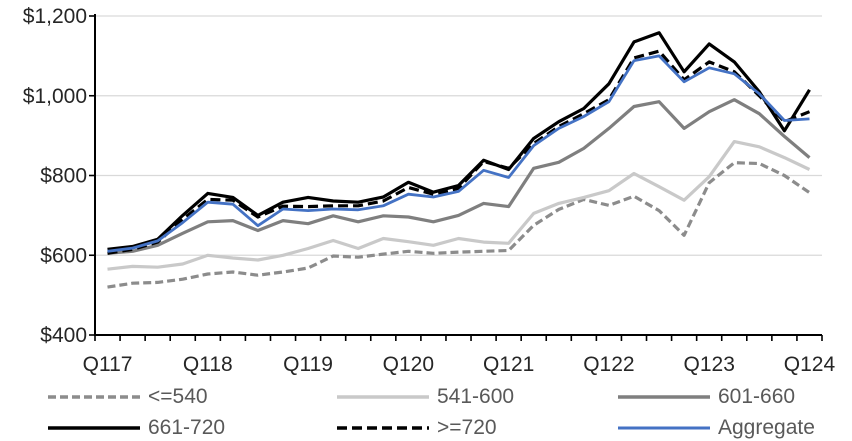 The image size is (852, 441). Describe the element at coordinates (63, 255) in the screenshot. I see `y-axis-tick-label: $600` at that location.